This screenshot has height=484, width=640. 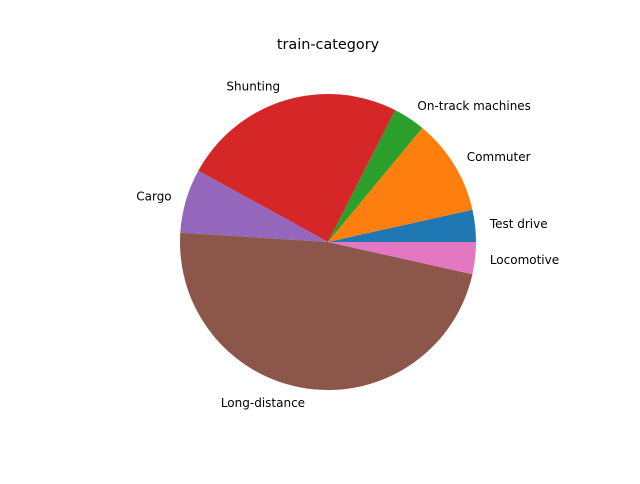 I want to click on pie-label-long-distance: Long-distance, so click(x=263, y=403).